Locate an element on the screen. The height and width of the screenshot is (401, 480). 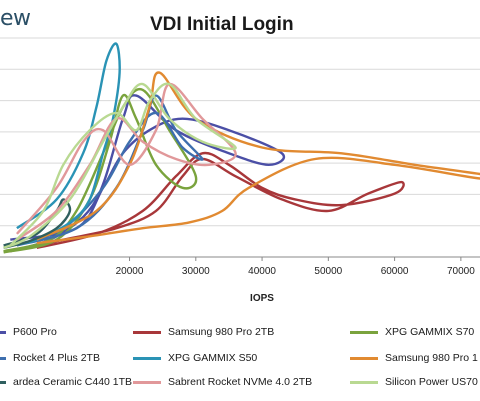
legend-label: P600 Pro is located at coordinates (35, 332).